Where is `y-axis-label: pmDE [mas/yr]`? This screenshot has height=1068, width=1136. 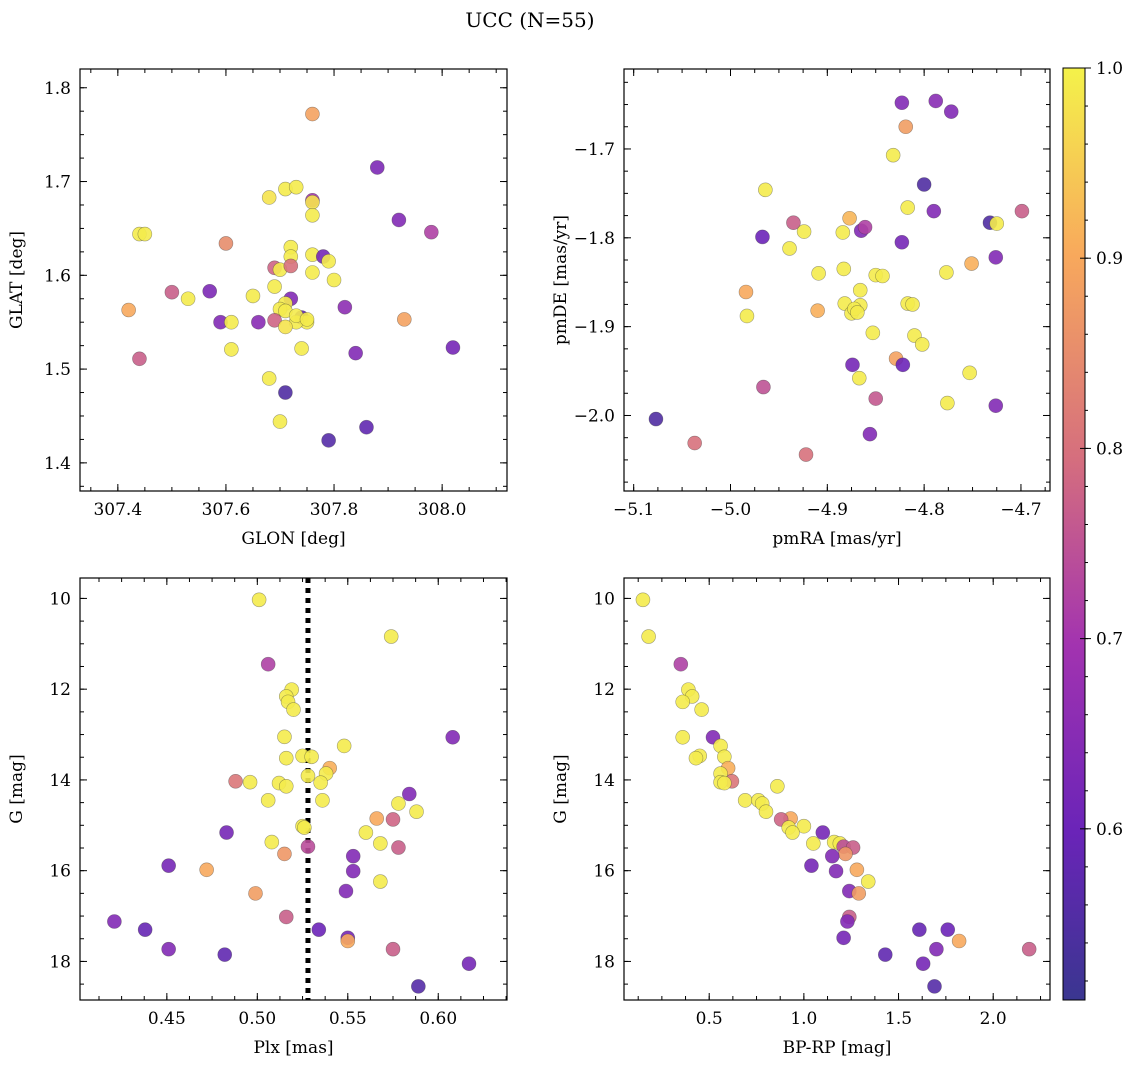 y-axis-label: pmDE [mas/yr] is located at coordinates (561, 280).